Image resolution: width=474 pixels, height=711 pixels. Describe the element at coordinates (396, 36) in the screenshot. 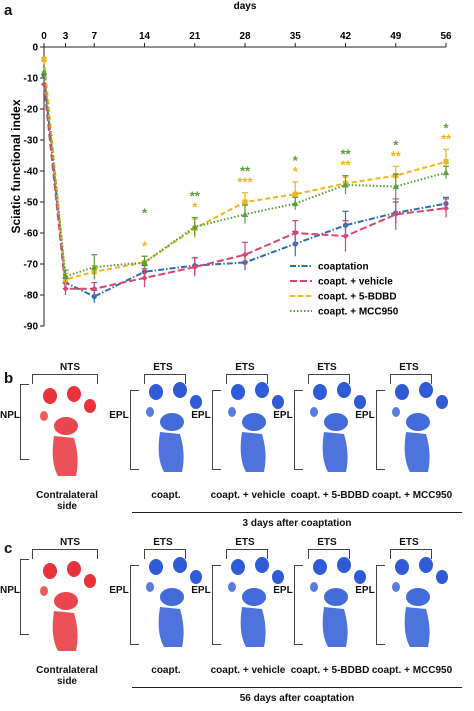

I see `x-tick-label: 49` at that location.